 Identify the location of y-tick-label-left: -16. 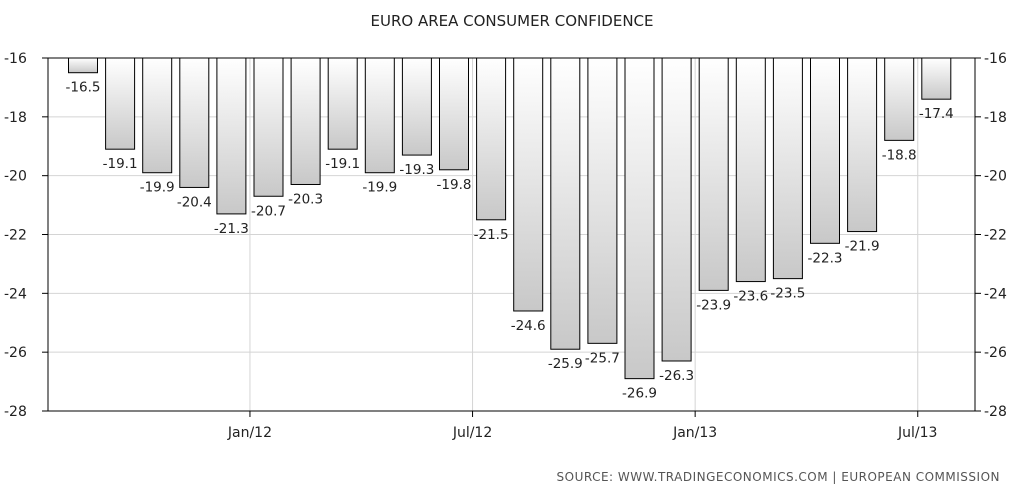
(15, 59).